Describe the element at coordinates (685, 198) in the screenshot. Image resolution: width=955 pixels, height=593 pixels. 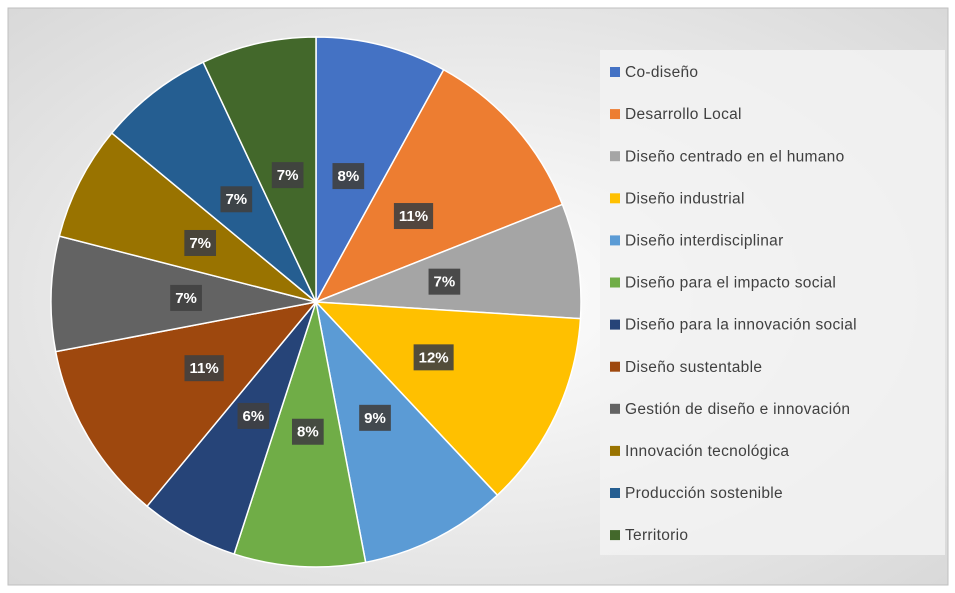
I see `legend-label: Diseño industrial` at that location.